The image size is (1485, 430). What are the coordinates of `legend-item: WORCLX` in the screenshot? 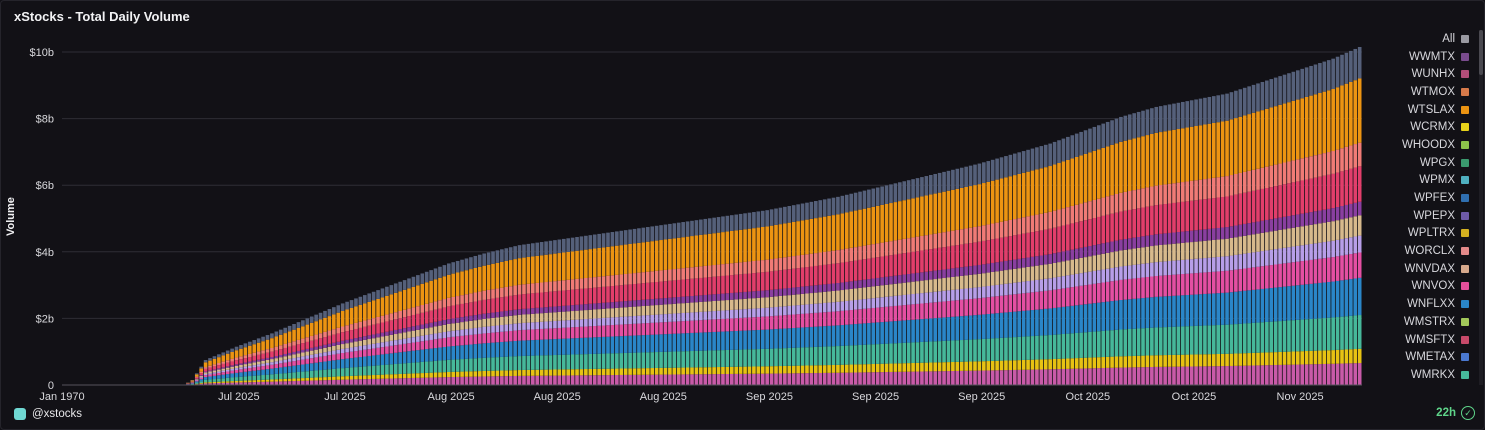 It's located at (1409, 251).